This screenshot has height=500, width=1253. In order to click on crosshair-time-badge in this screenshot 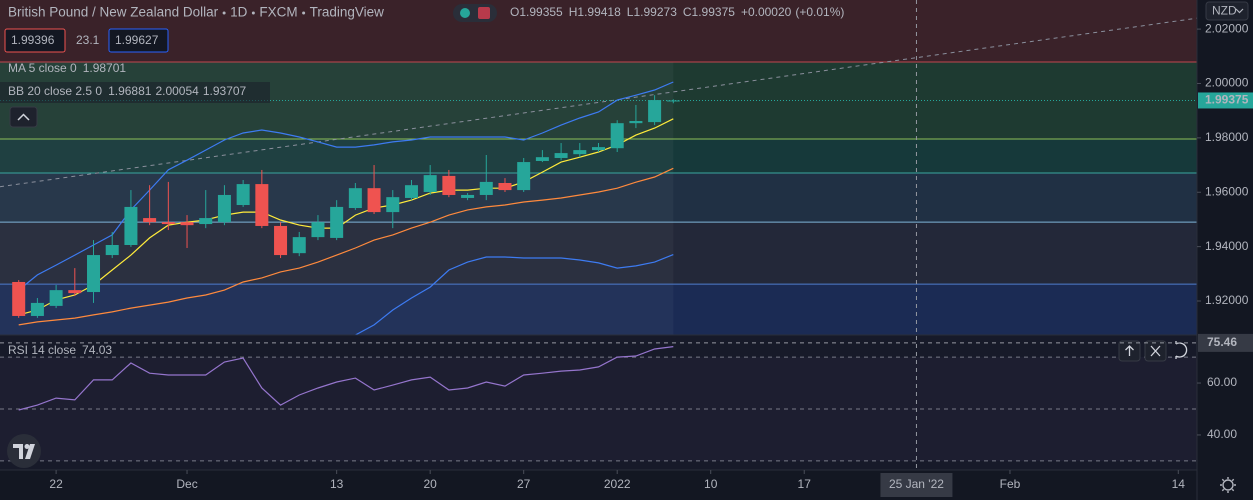, I will do `click(916, 485)`.